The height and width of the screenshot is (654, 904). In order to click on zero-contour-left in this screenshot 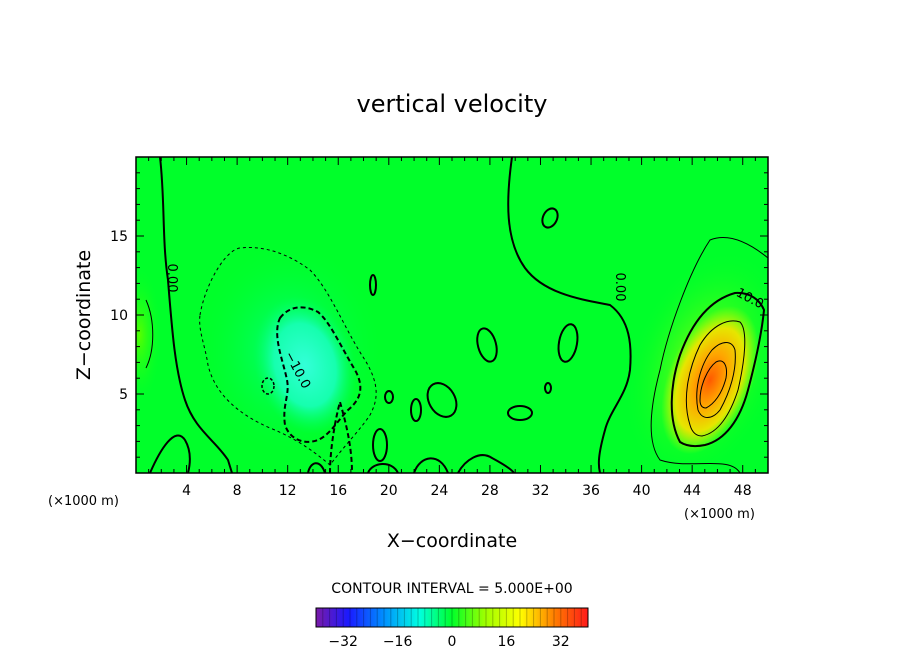, I will do `click(196, 315)`.